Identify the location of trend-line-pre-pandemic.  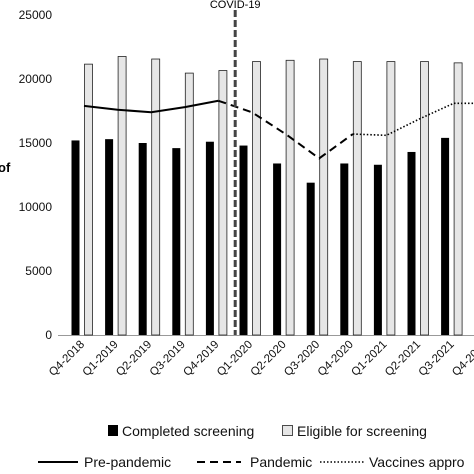
(151, 106).